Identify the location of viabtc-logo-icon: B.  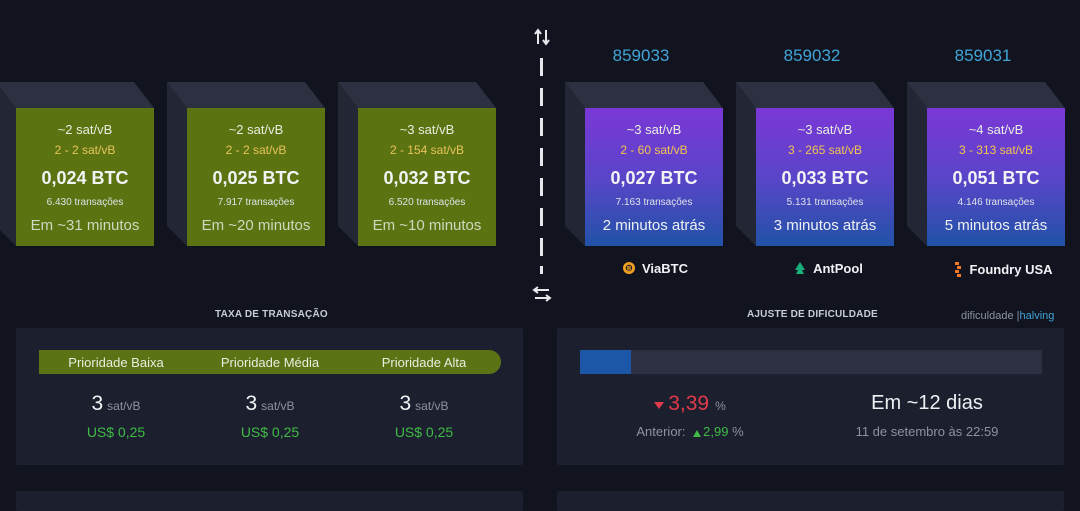
(629, 269).